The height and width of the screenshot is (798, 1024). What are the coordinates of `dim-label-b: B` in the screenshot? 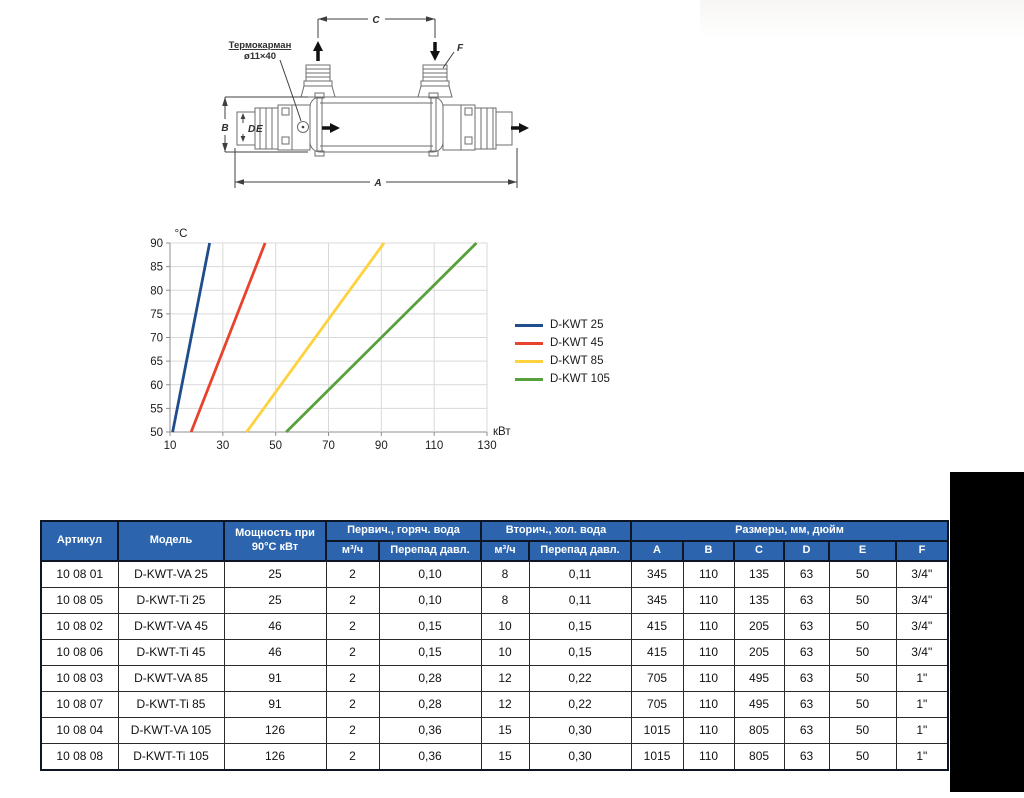 It's located at (224, 128).